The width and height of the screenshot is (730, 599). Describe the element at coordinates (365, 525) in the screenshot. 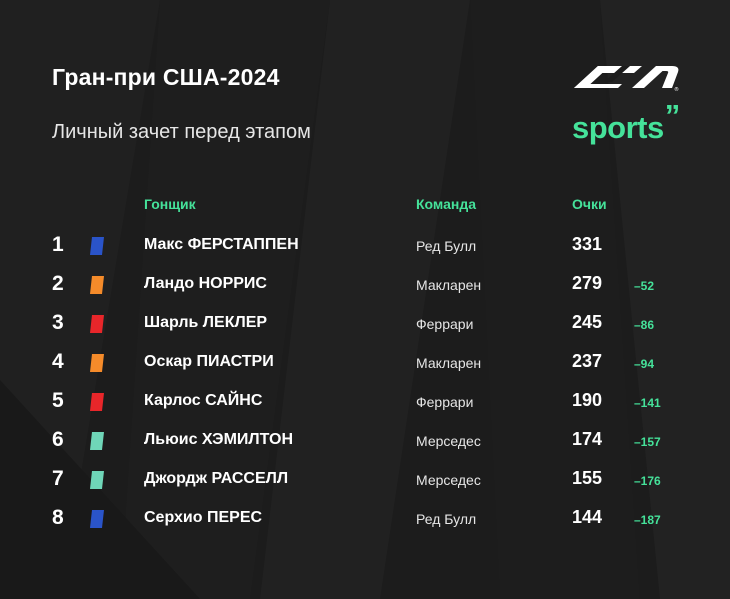

I see `table-row: 8 Серхио ПЕРЕС Ред Булл 144 –187` at that location.